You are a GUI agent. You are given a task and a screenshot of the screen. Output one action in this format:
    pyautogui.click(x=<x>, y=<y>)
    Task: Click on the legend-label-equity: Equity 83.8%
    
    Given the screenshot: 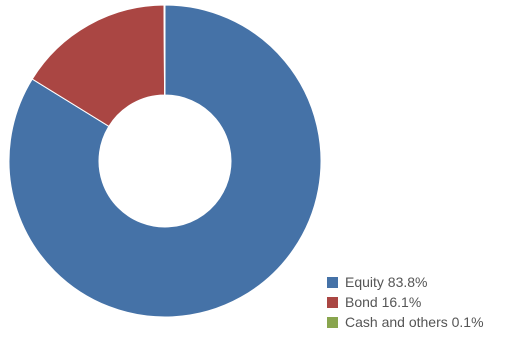 What is the action you would take?
    pyautogui.click(x=386, y=282)
    